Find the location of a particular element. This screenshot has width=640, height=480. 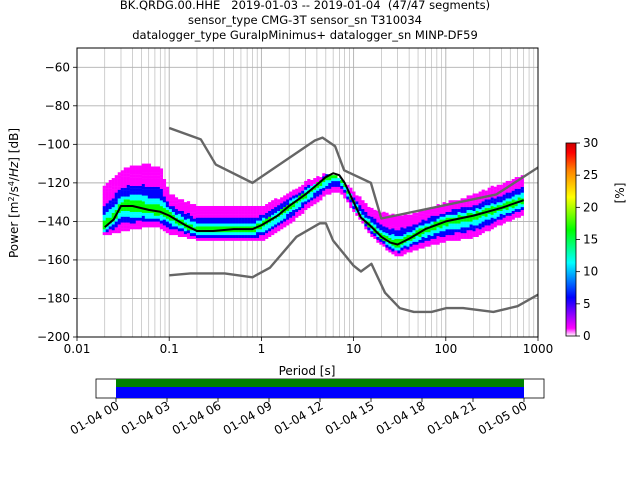

mean-psd-curve is located at coordinates (314, 209).